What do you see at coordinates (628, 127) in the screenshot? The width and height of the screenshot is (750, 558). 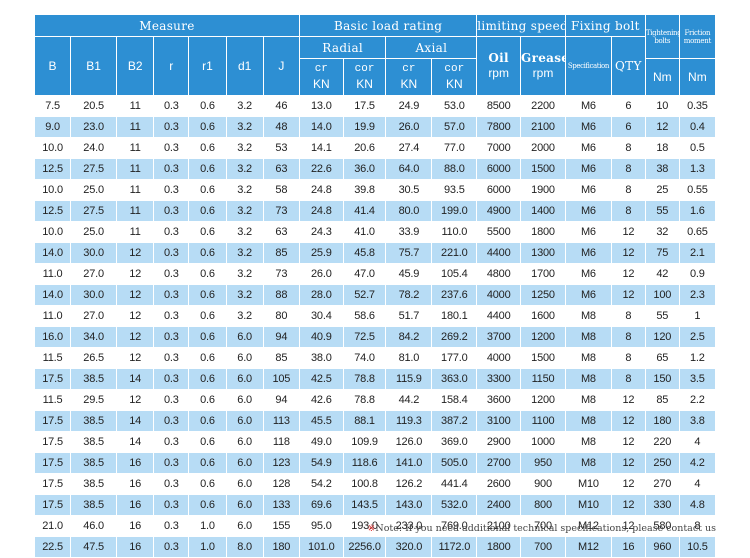 I see `table-cell: 6` at bounding box center [628, 127].